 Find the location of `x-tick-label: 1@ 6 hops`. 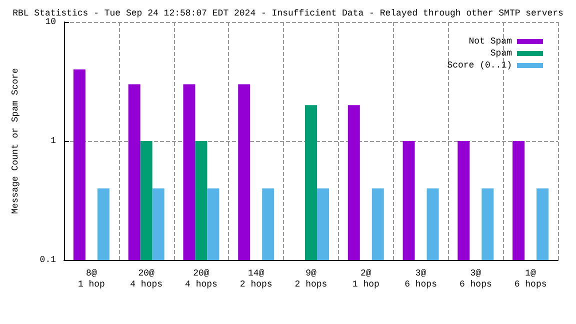

x-tick-label: 1@ 6 hops is located at coordinates (530, 279).